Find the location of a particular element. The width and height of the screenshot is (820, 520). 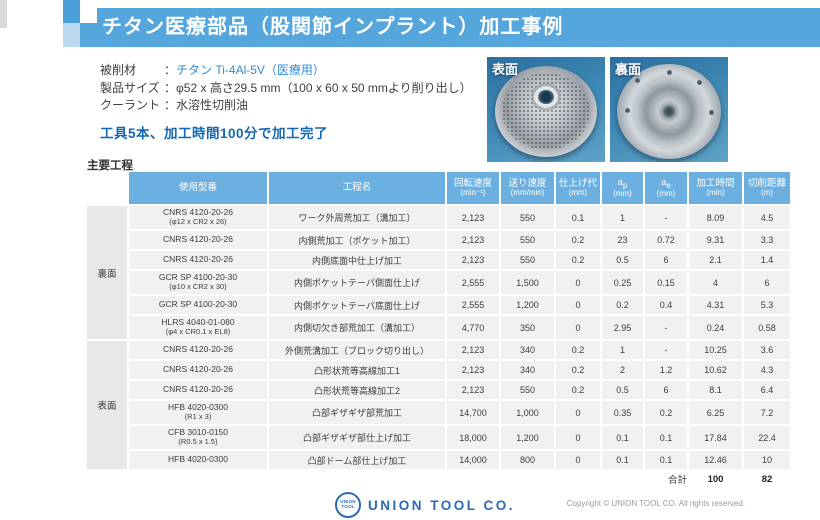

logo-mark-text: UNION is located at coordinates (348, 502).